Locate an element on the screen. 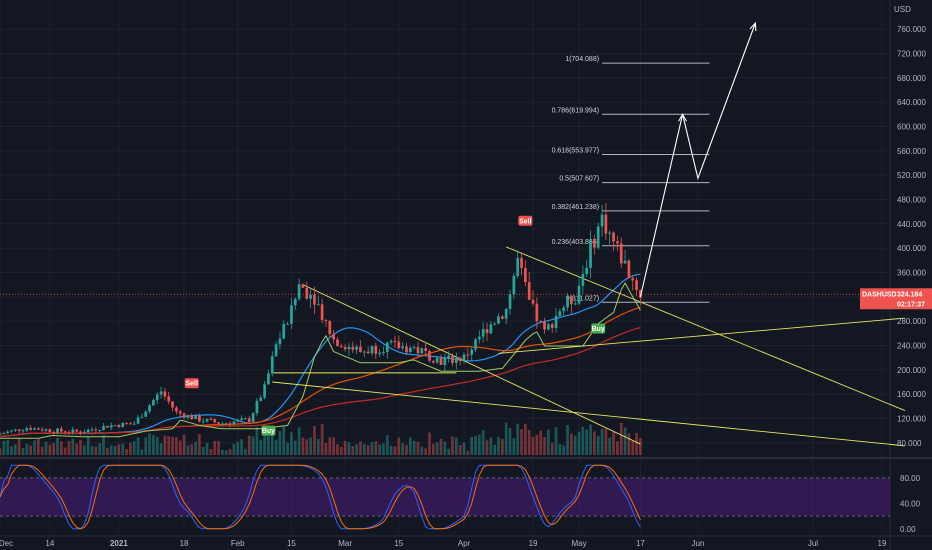  osc-tick: 80.00 is located at coordinates (910, 478).